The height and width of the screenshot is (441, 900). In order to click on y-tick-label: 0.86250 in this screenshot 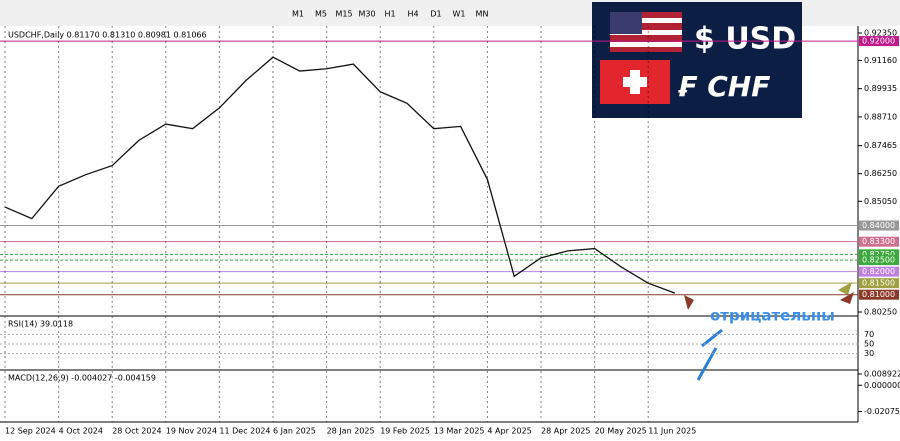, I will do `click(880, 173)`.